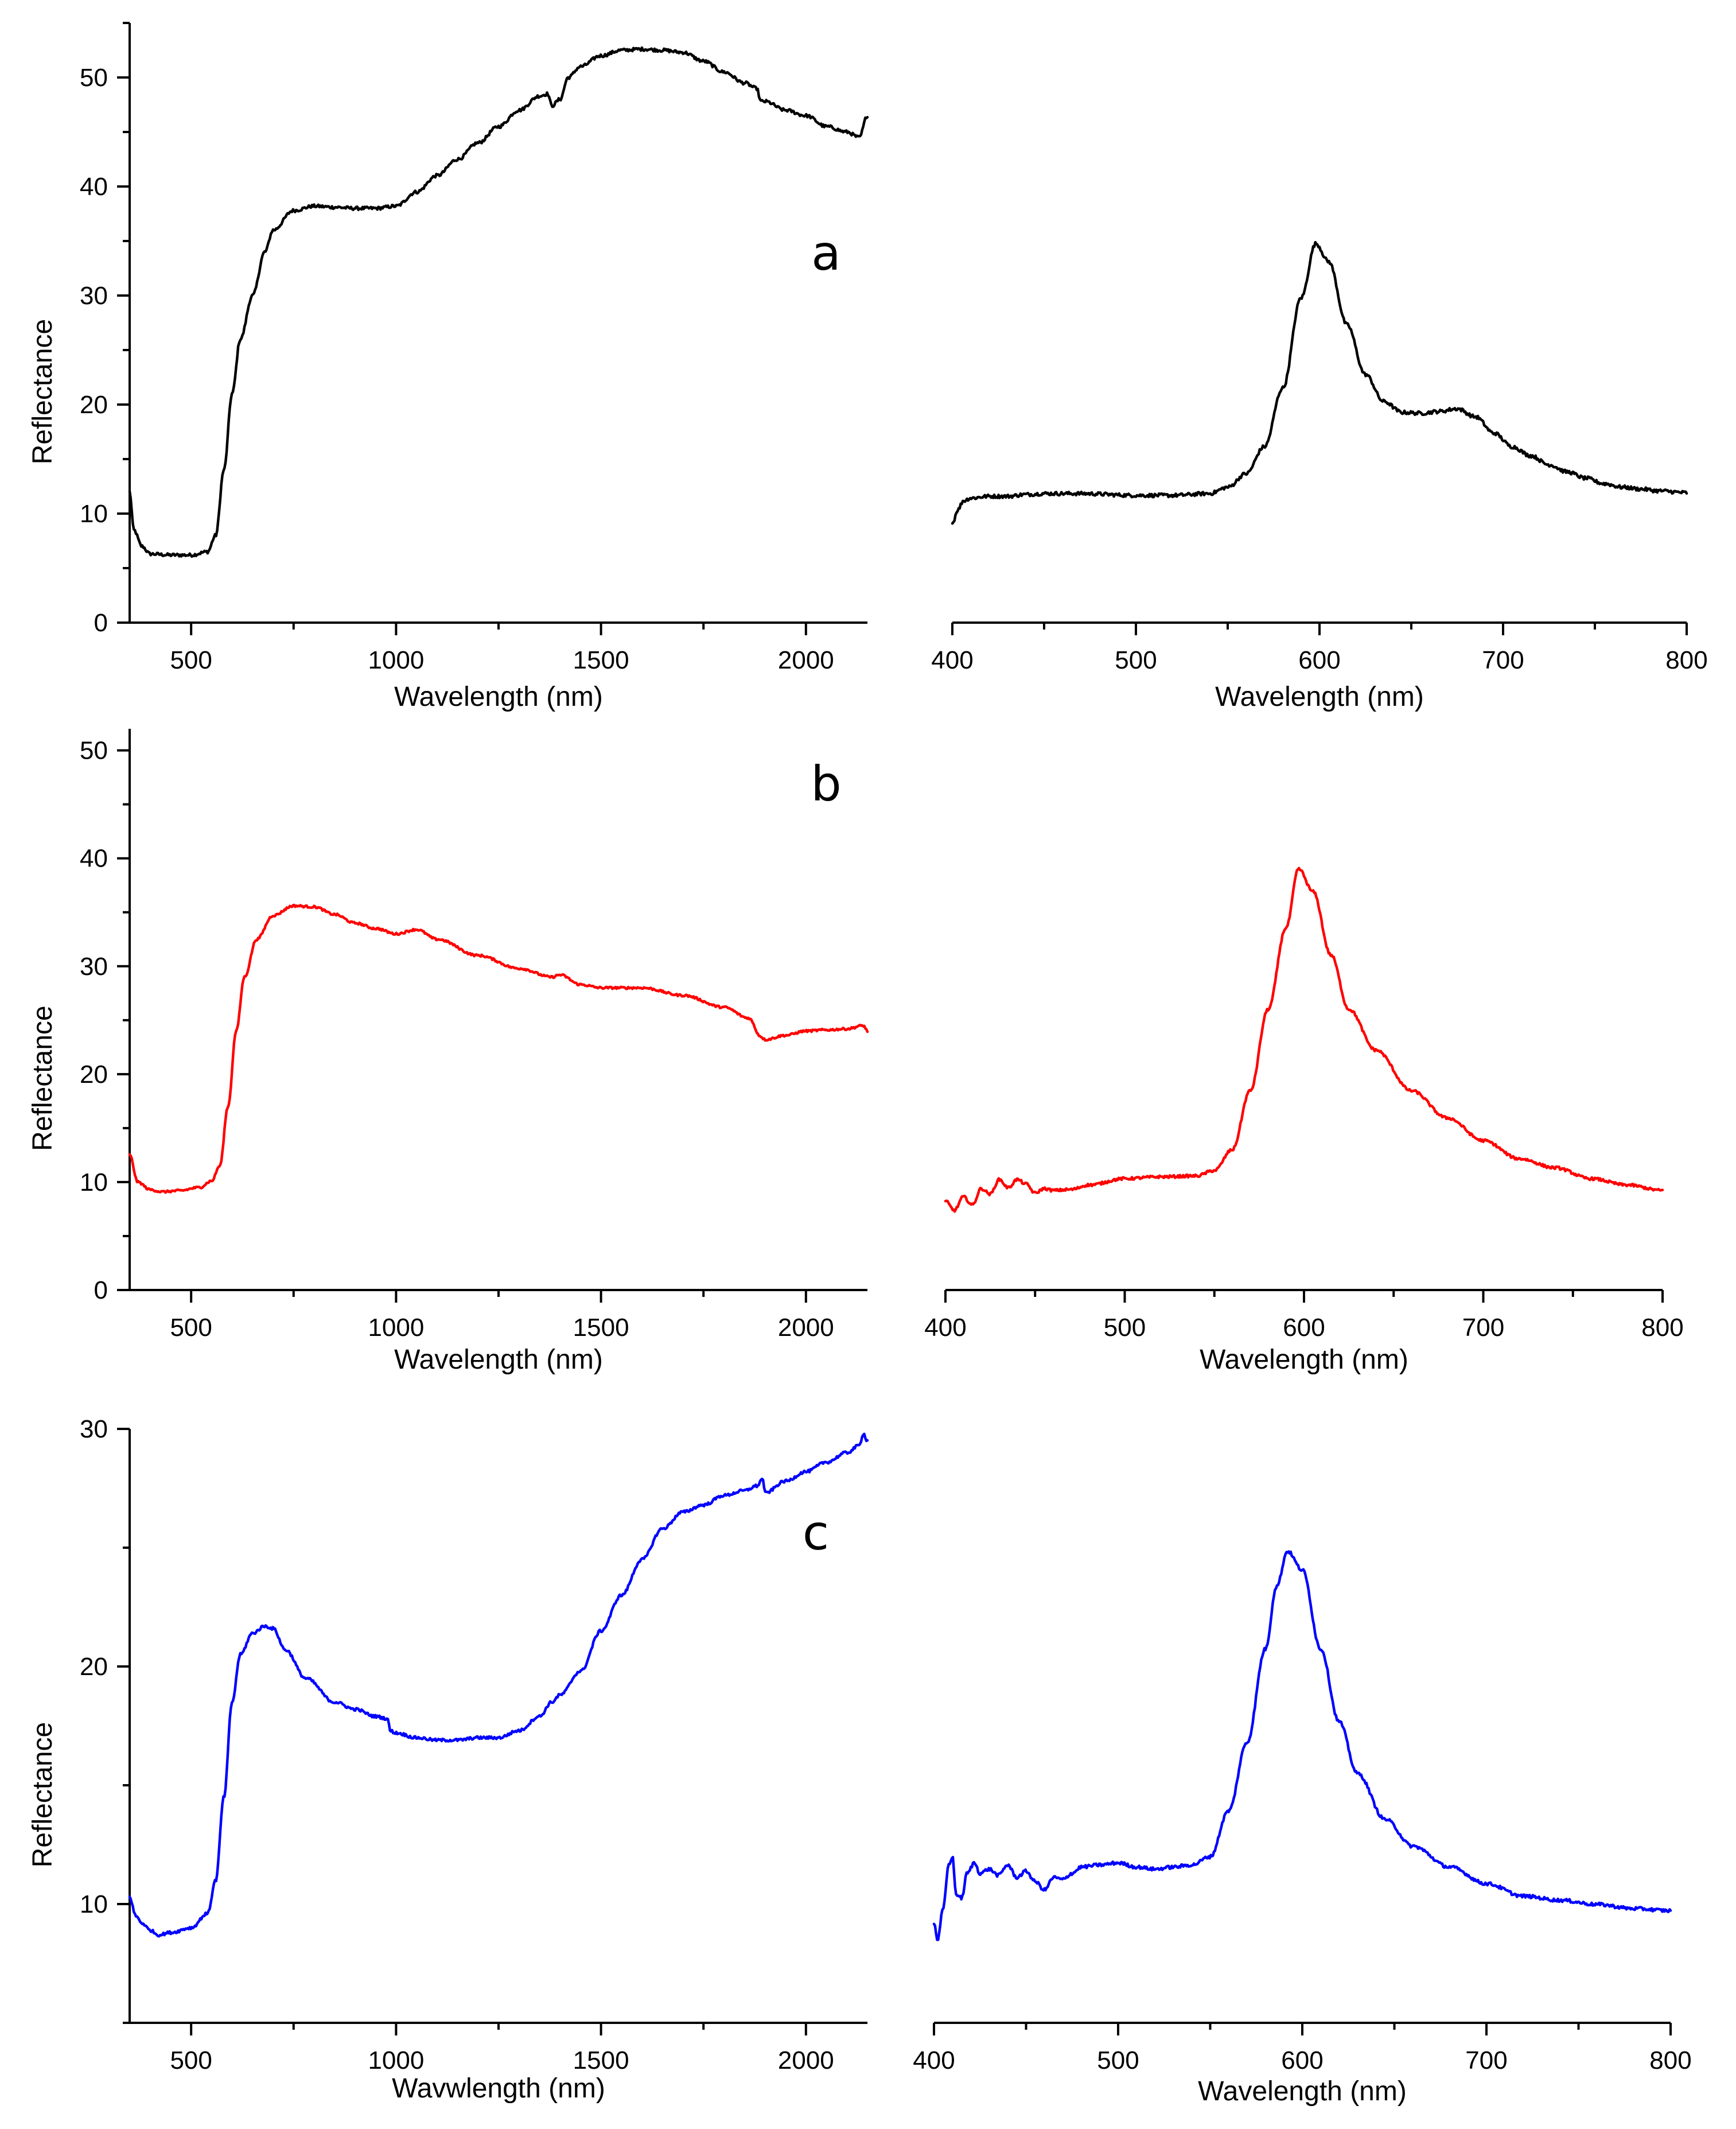 Image resolution: width=1736 pixels, height=2129 pixels. Describe the element at coordinates (498, 1360) in the screenshot. I see `chart-b-full-x-axis-title: Wavelength (nm)` at that location.